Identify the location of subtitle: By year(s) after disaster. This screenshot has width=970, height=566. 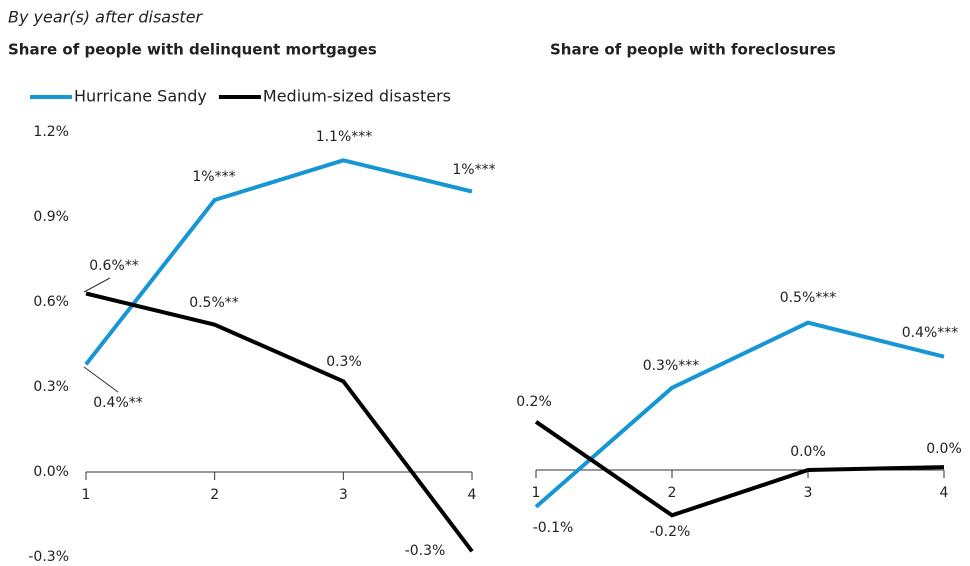
(106, 17).